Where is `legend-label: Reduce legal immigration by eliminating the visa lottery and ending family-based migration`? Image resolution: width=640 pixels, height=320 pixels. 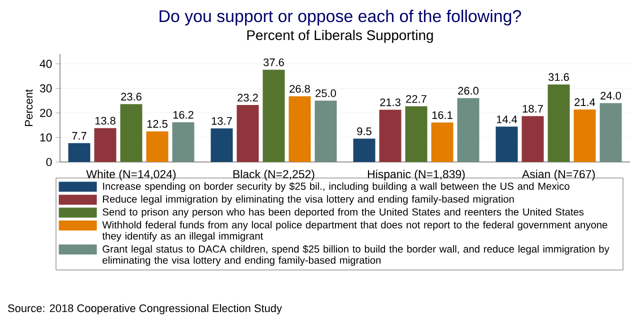 legend-label: Reduce legal immigration by eliminating the visa lottery and ending family-based migration is located at coordinates (308, 200).